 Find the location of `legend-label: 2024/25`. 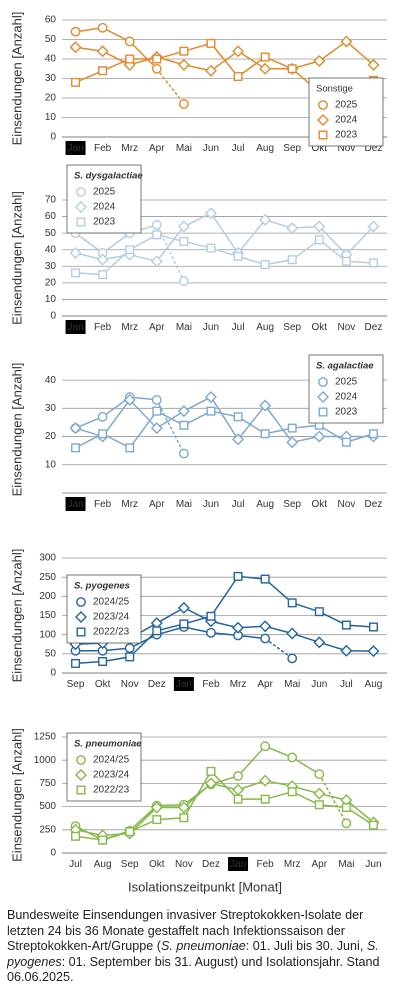

legend-label: 2024/25 is located at coordinates (111, 760).